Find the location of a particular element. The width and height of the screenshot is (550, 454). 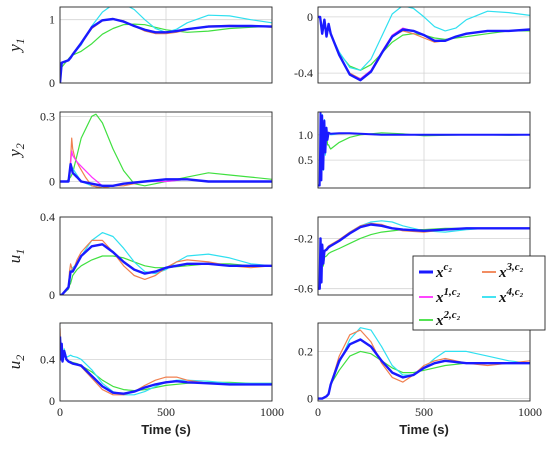

panel-1: 0 1 y1 is located at coordinates (139, 48).